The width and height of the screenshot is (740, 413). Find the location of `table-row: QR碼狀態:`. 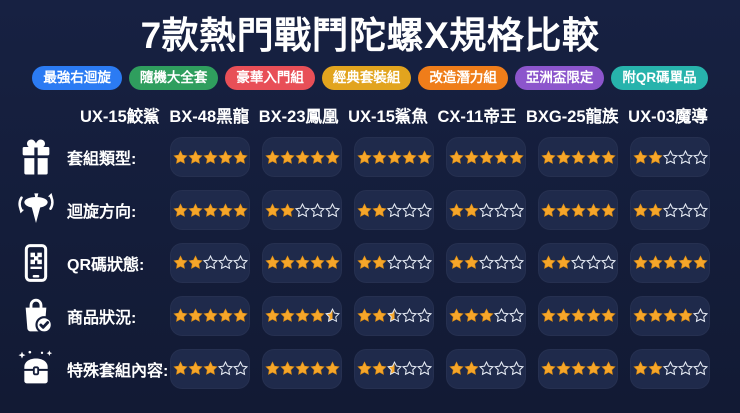

table-row: QR碼狀態: is located at coordinates (370, 263).